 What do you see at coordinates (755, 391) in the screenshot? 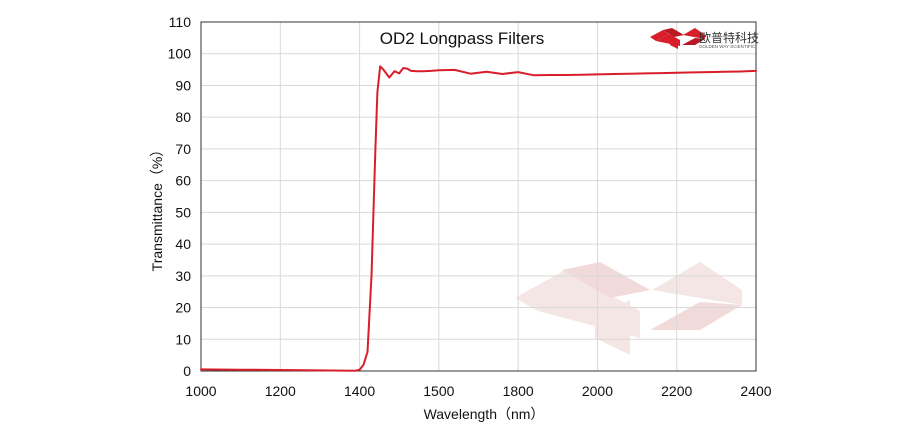
I see `x-tick-label: 2400` at bounding box center [755, 391].